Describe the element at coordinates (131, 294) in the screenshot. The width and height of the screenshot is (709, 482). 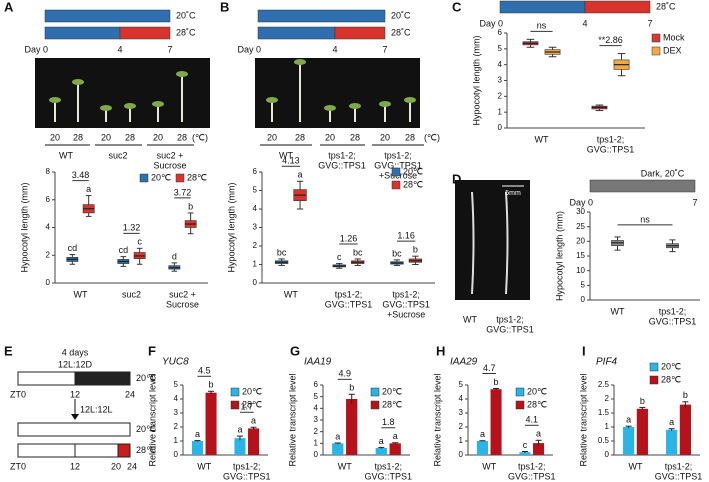
I see `x-tick-label: suc2` at that location.